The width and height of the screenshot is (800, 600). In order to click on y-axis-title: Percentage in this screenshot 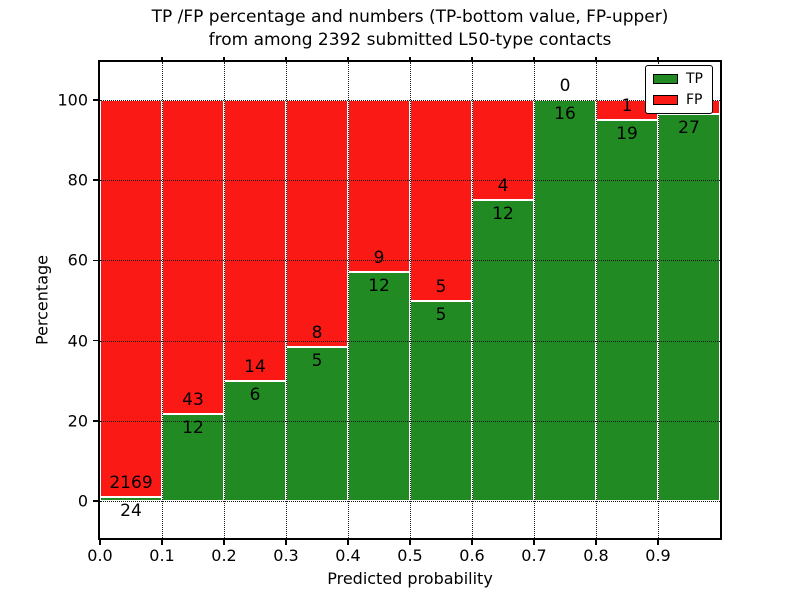, I will do `click(42, 300)`.